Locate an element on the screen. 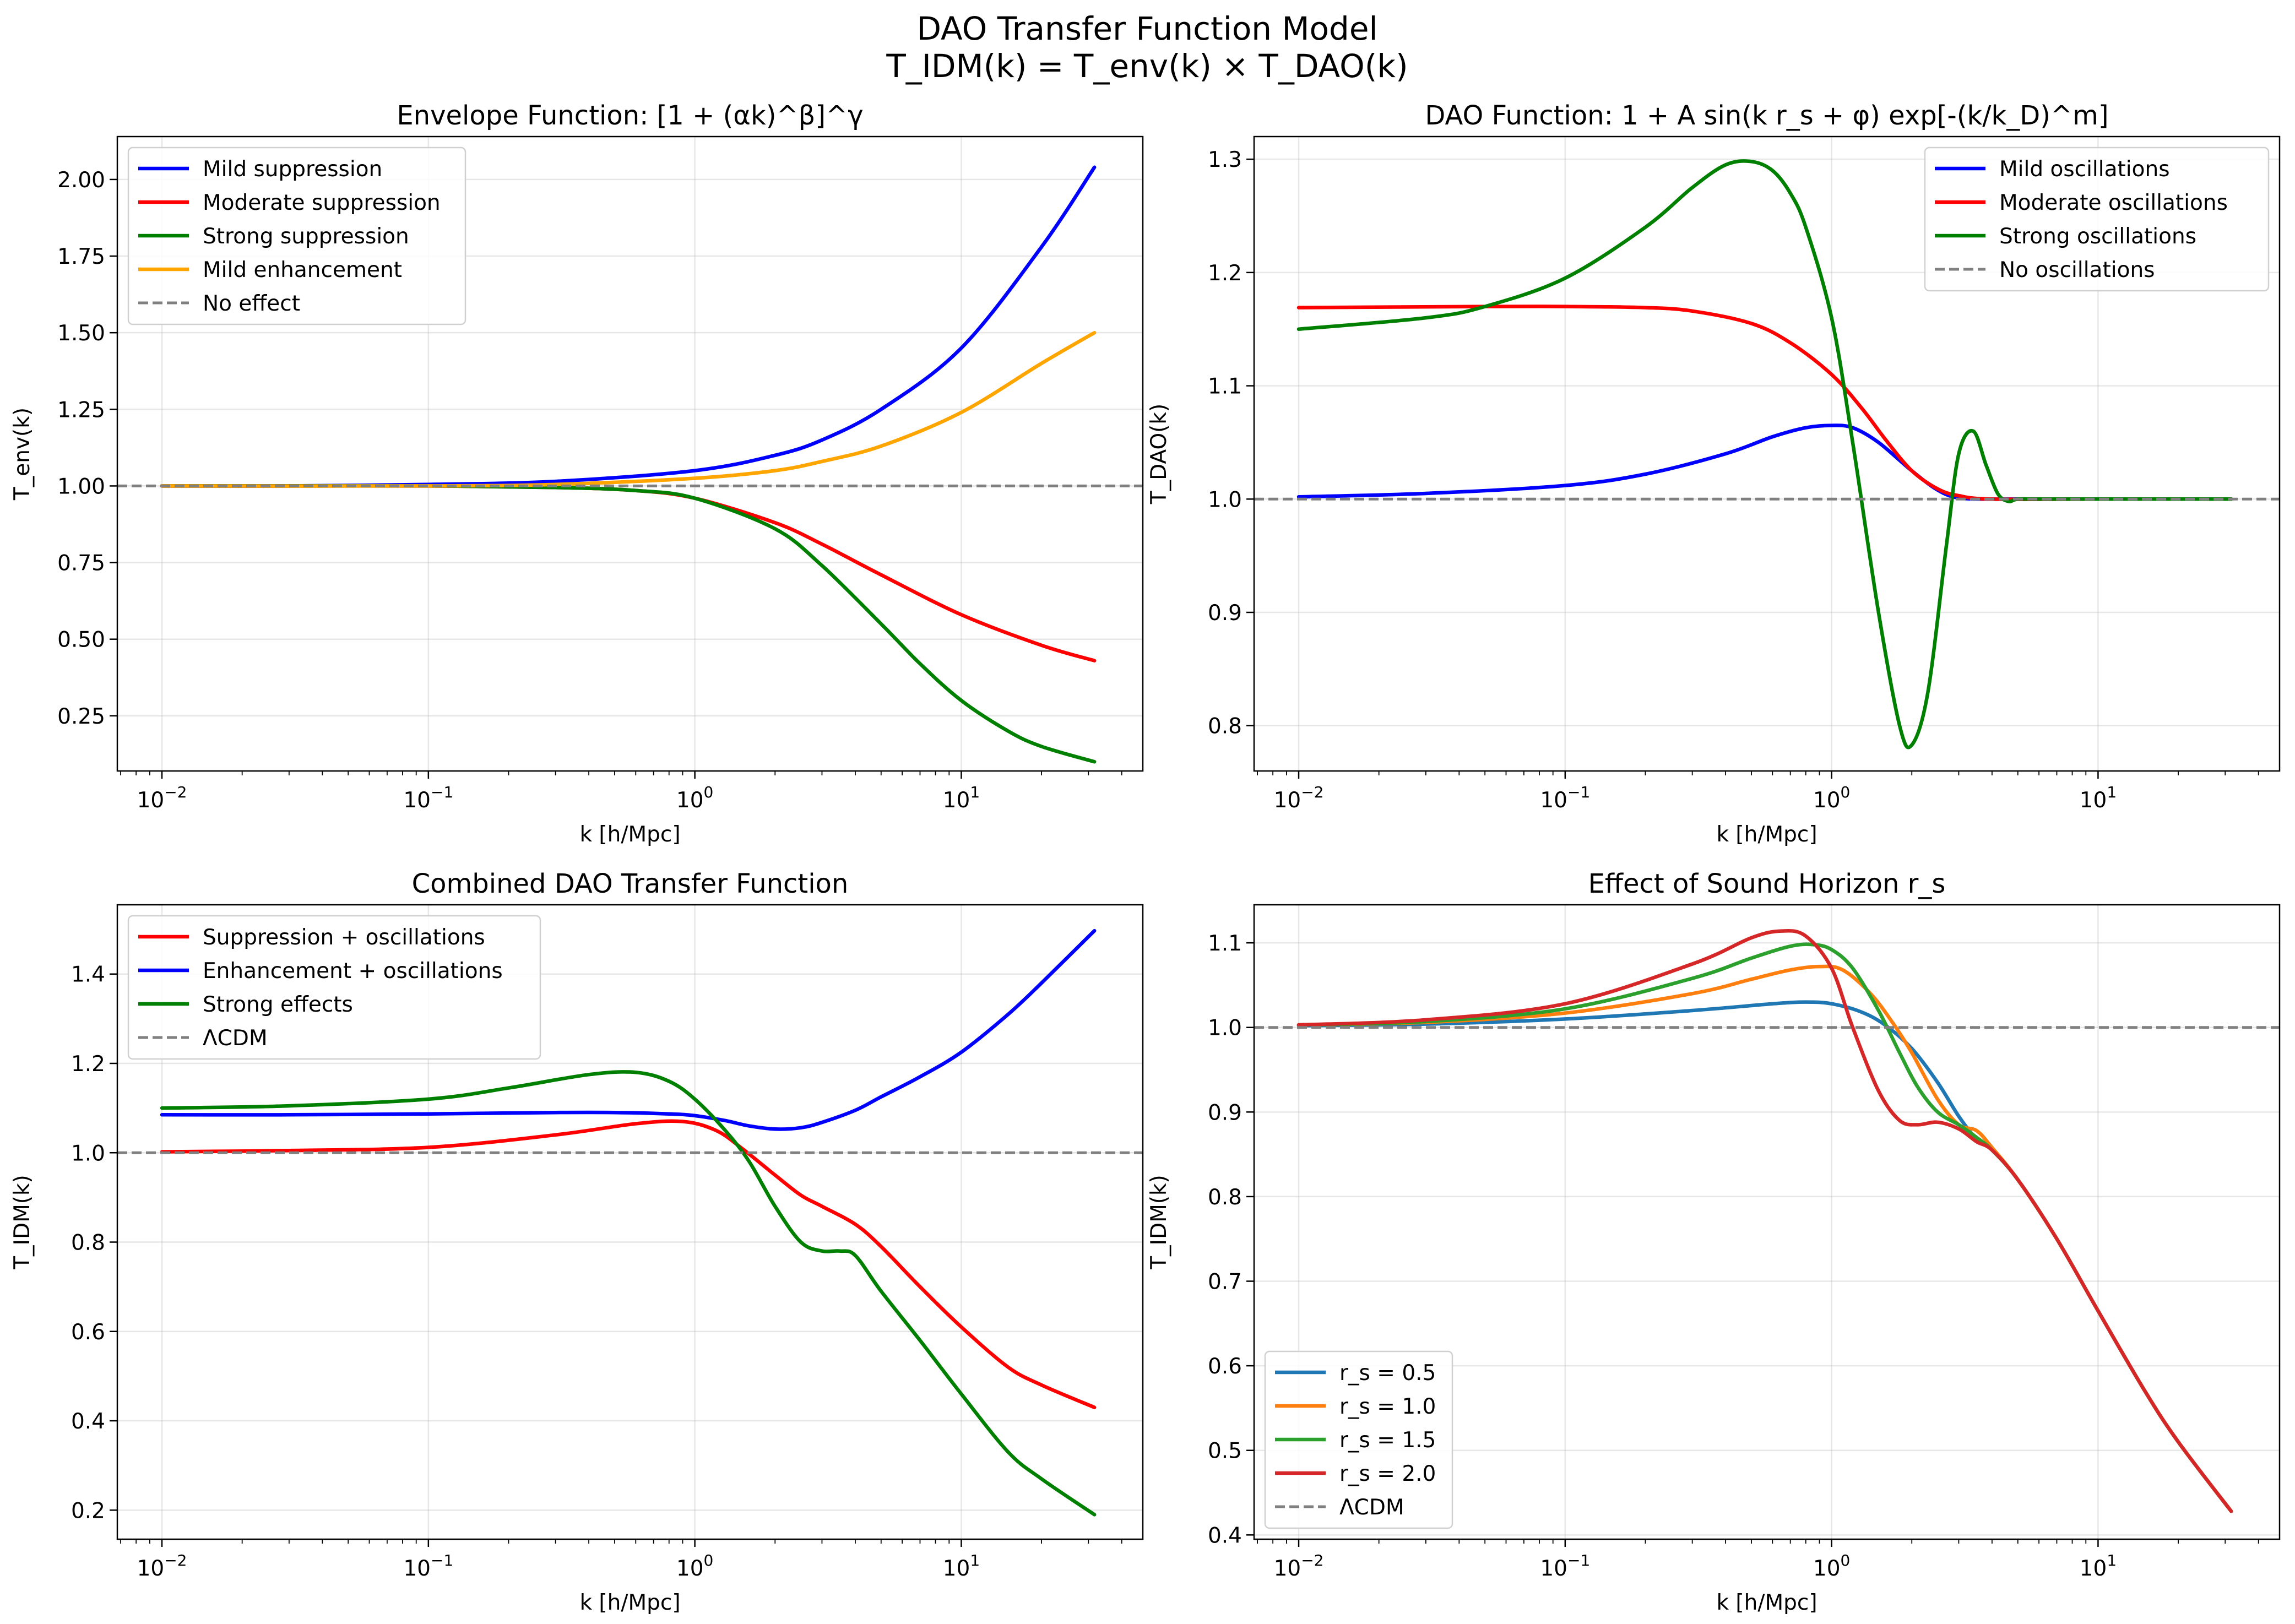 The height and width of the screenshot is (1624, 2295). chart2-legend-box is located at coordinates (2097, 219).